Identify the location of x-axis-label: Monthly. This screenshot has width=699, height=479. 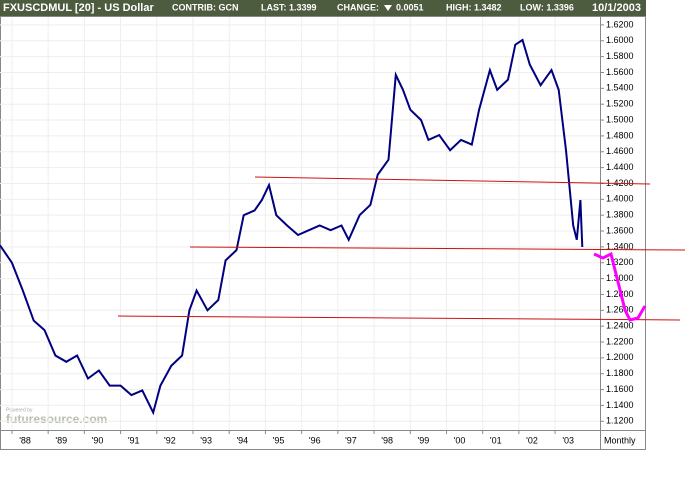
(620, 440).